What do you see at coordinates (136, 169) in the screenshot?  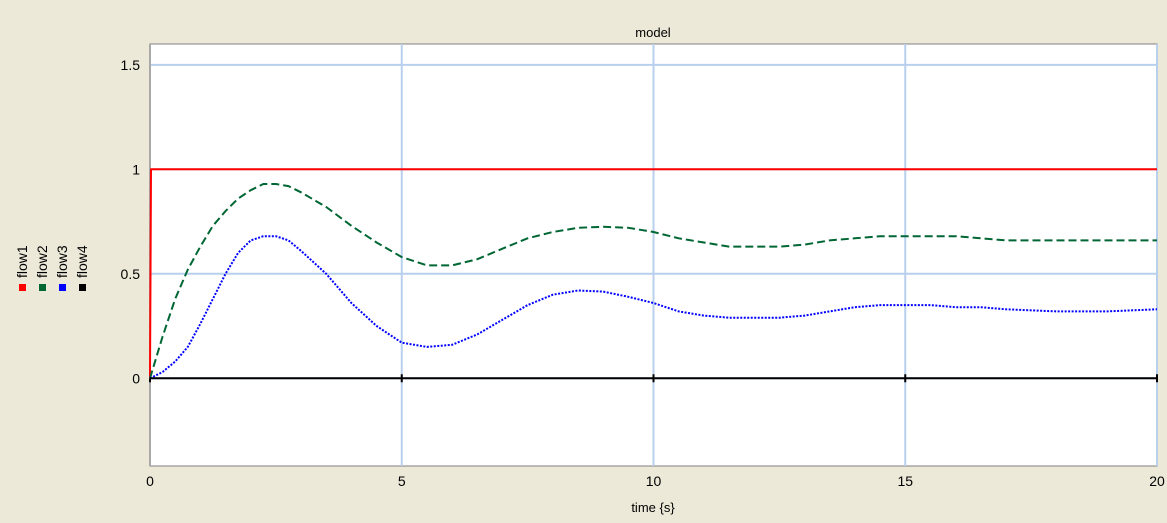 I see `y-tick-label: 1` at bounding box center [136, 169].